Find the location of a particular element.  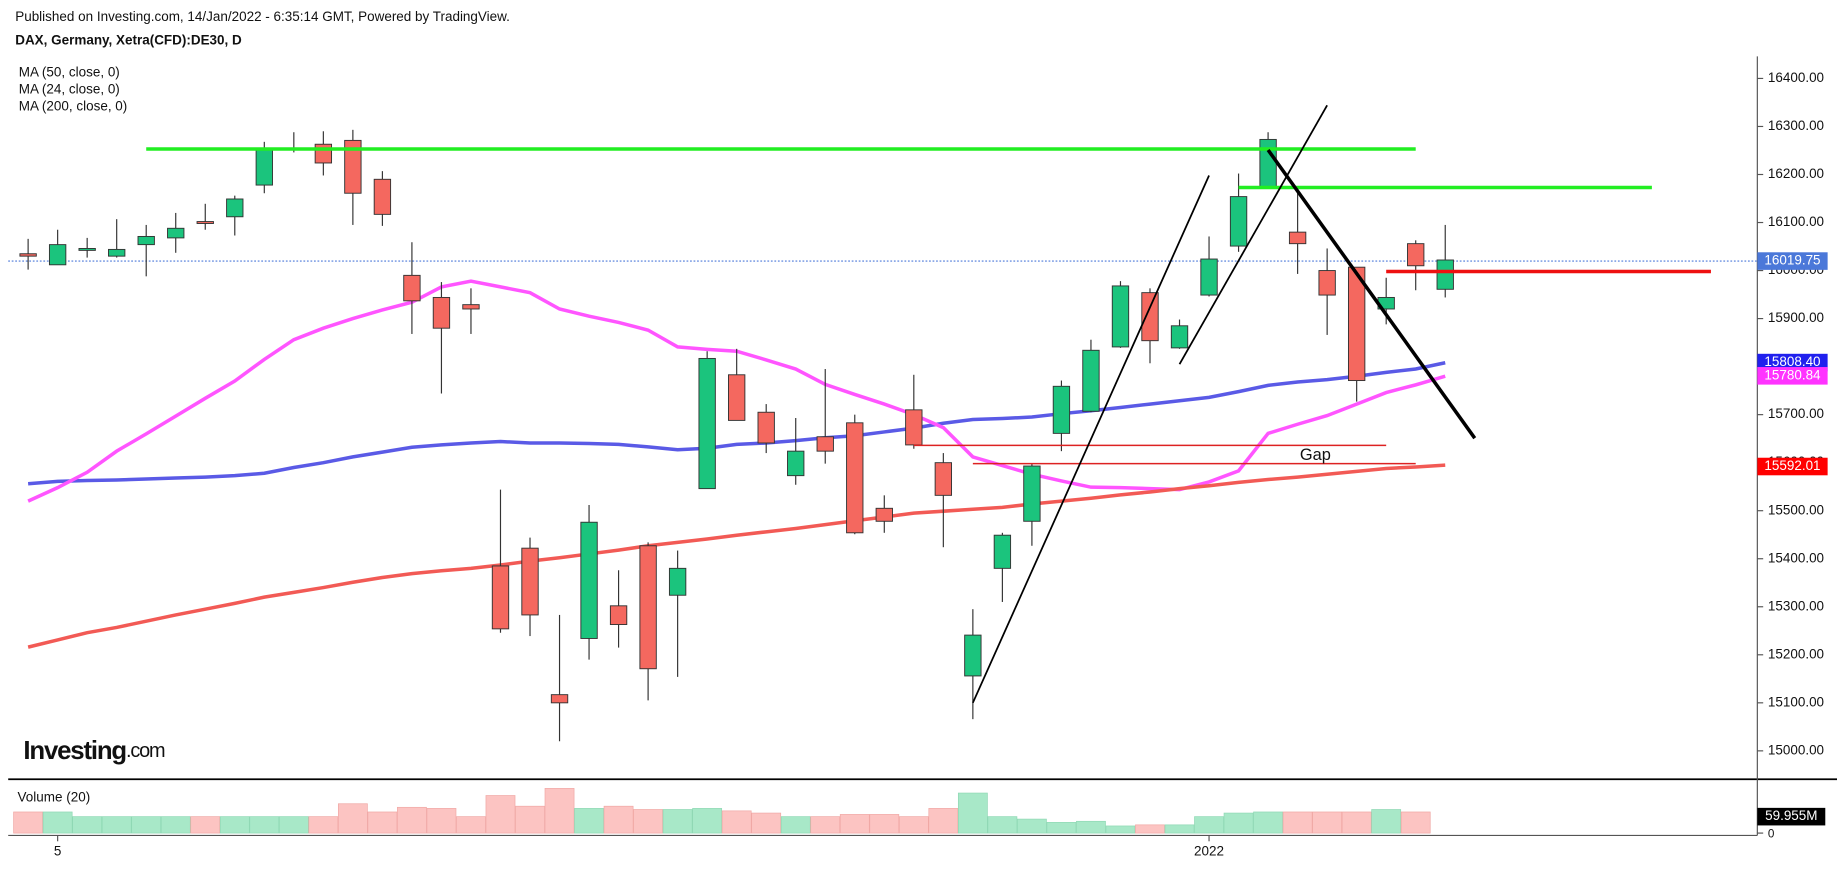

chart-title: DAX, Germany, Xetra(CFD):DE30, D is located at coordinates (128, 40).